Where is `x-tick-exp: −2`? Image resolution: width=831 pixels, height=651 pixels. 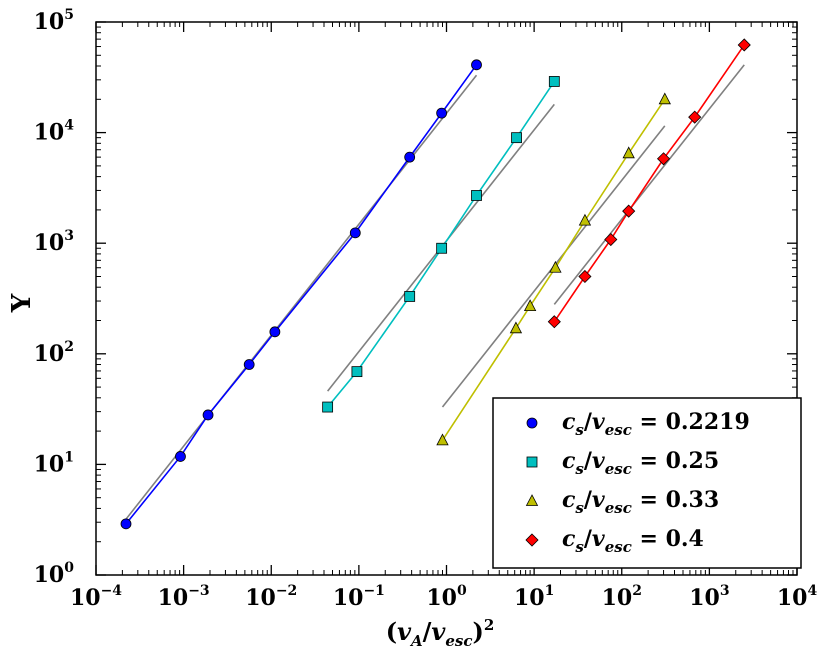
x-tick-exp: −2 is located at coordinates (286, 591).